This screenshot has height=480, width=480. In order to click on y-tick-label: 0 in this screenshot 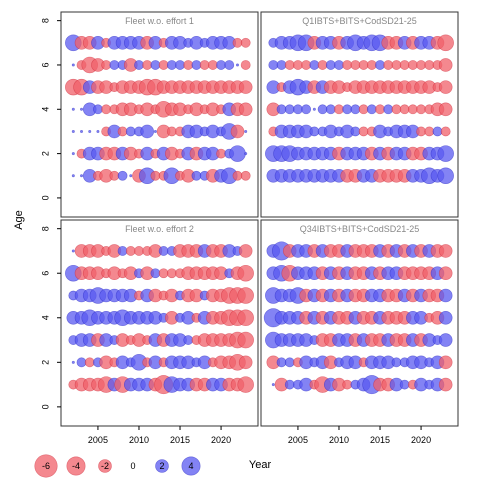, I will do `click(45, 406)`.